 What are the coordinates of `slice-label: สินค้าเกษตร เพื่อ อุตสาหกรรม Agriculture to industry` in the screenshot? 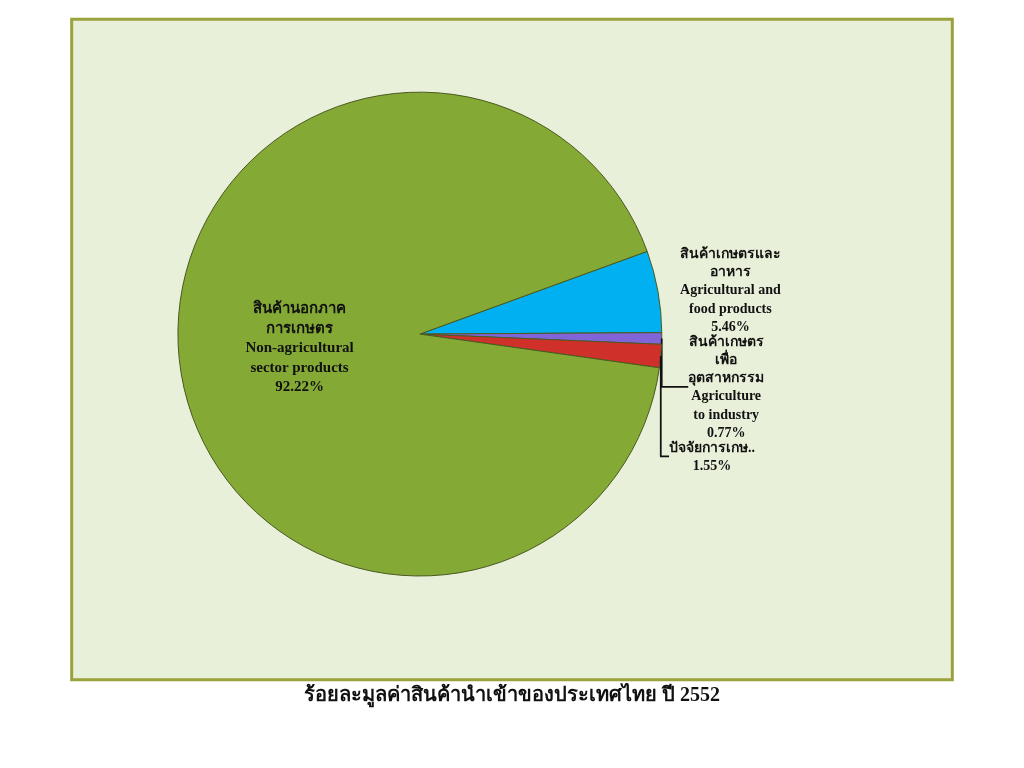 It's located at (726, 377).